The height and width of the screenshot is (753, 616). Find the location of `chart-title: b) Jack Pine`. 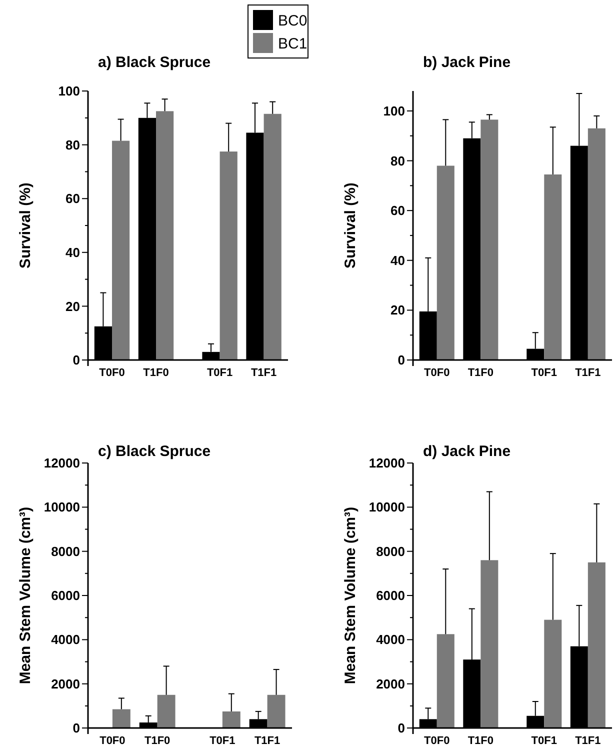

chart-title: b) Jack Pine is located at coordinates (467, 62).